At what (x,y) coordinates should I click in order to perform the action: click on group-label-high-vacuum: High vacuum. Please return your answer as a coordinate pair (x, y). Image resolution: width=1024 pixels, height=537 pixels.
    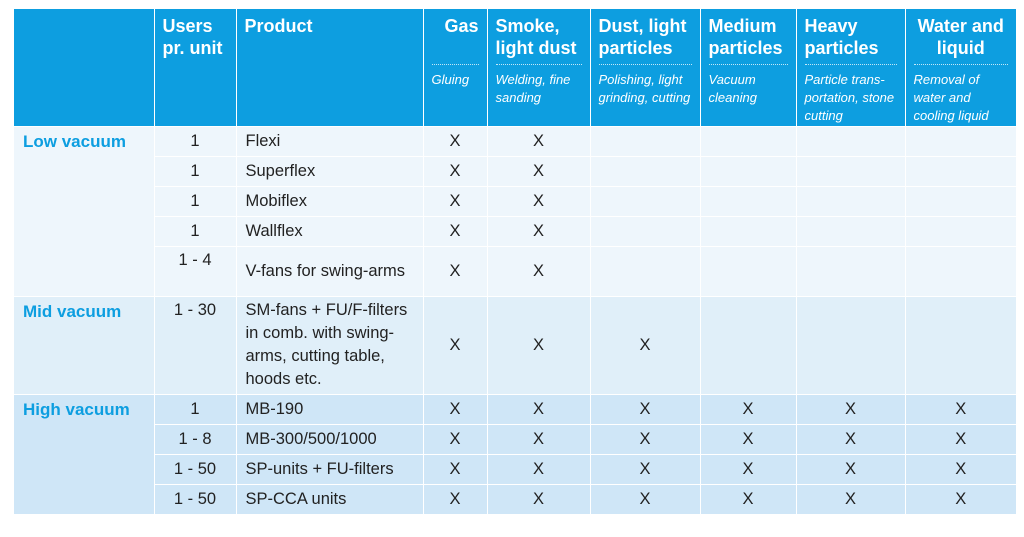
    Looking at the image, I should click on (84, 453).